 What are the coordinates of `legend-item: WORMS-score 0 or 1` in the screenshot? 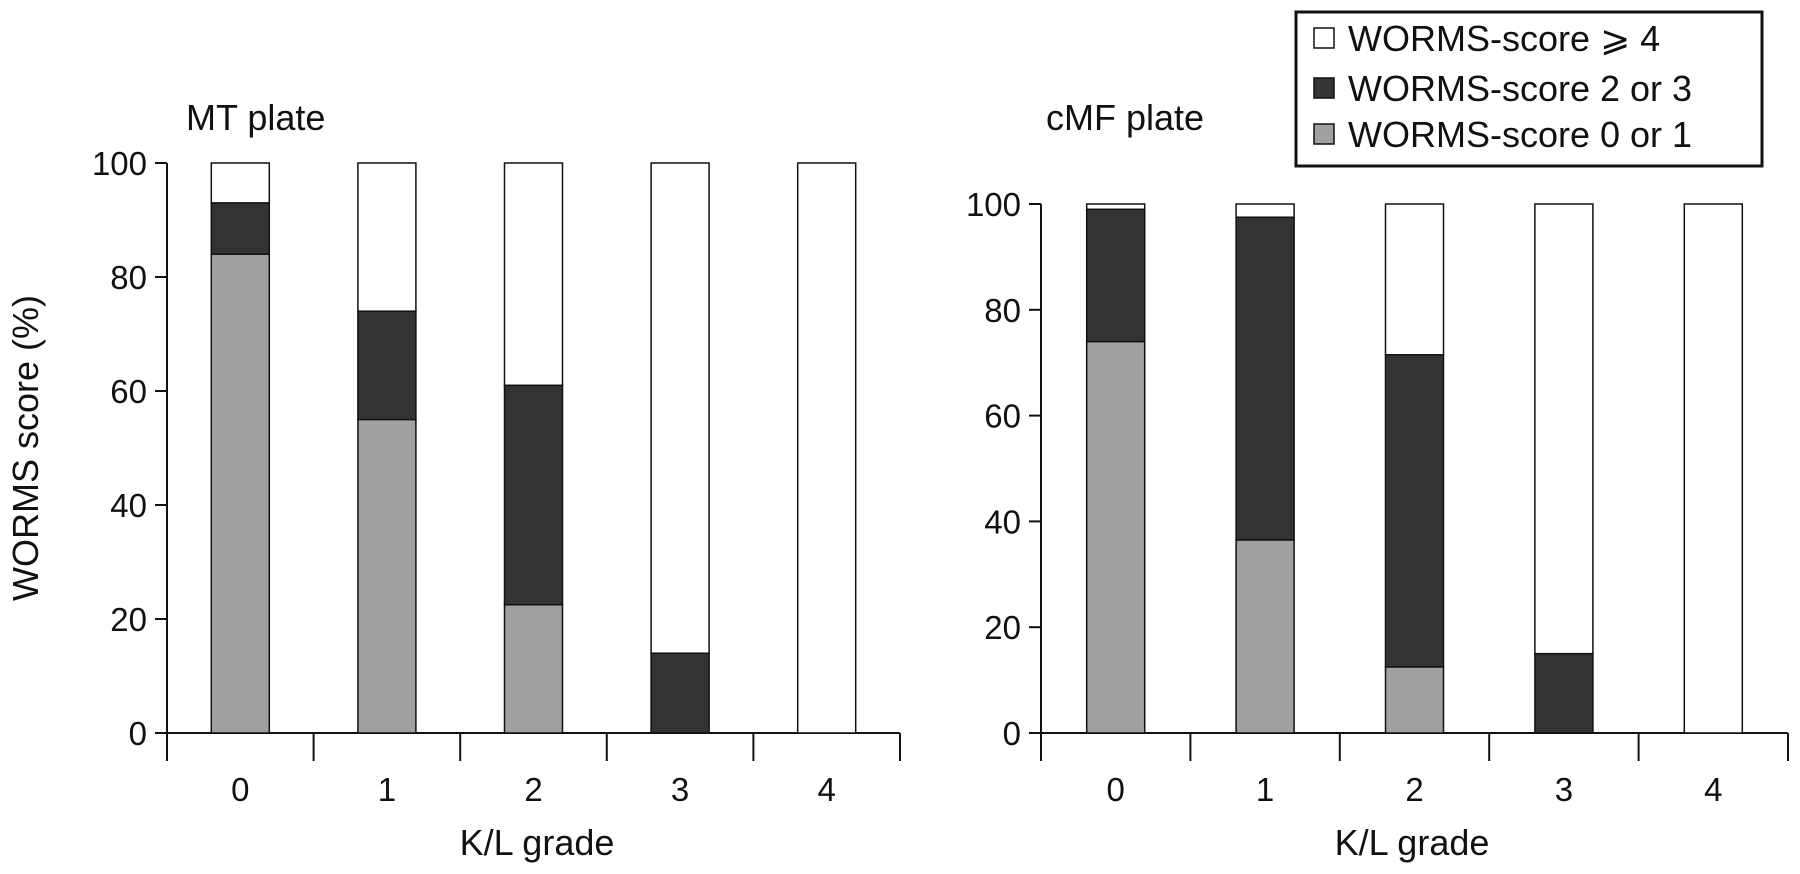 It's located at (1502, 134).